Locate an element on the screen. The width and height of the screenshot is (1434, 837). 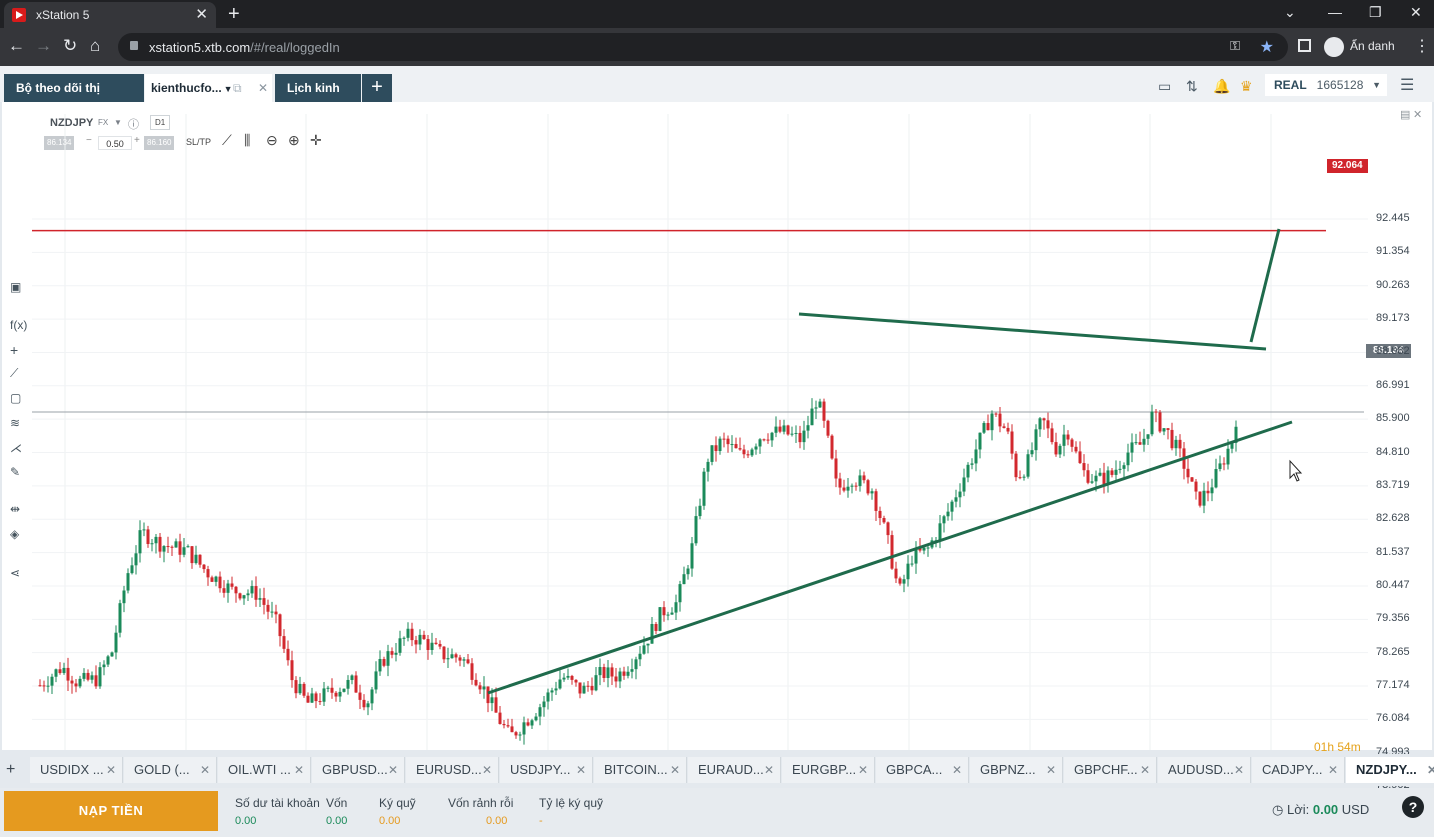
incognito-avatar-icon is located at coordinates (1334, 47).